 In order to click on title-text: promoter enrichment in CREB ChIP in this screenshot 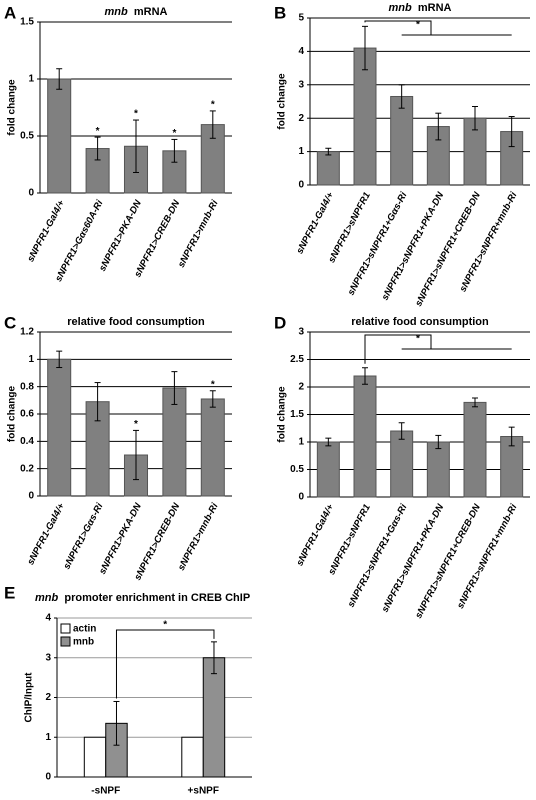, I will do `click(157, 598)`.